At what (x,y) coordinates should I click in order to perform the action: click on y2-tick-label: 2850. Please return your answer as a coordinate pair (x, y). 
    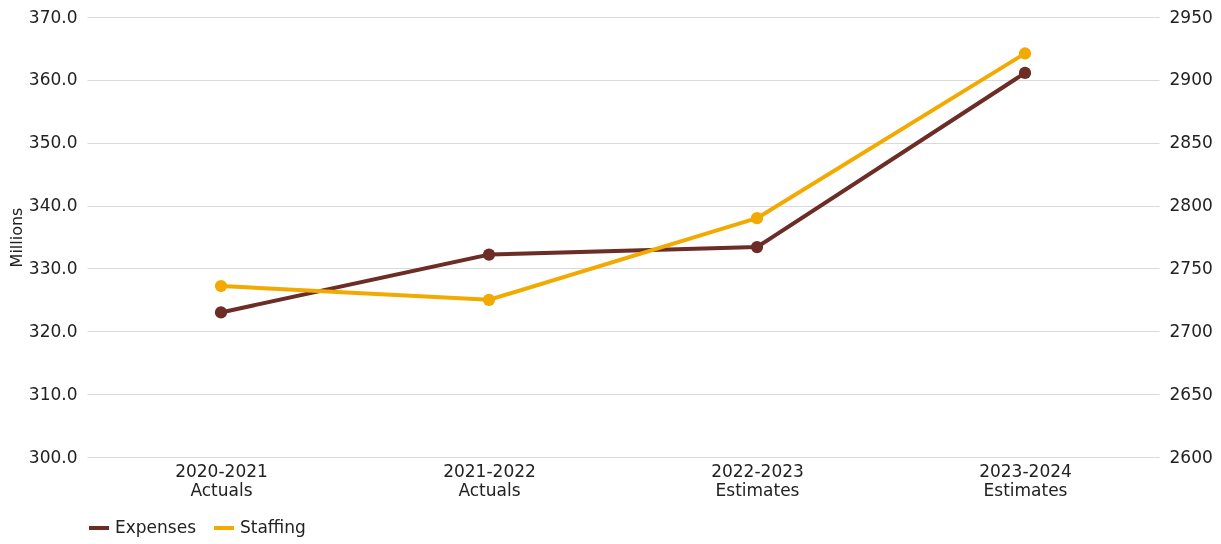
    Looking at the image, I should click on (1191, 142).